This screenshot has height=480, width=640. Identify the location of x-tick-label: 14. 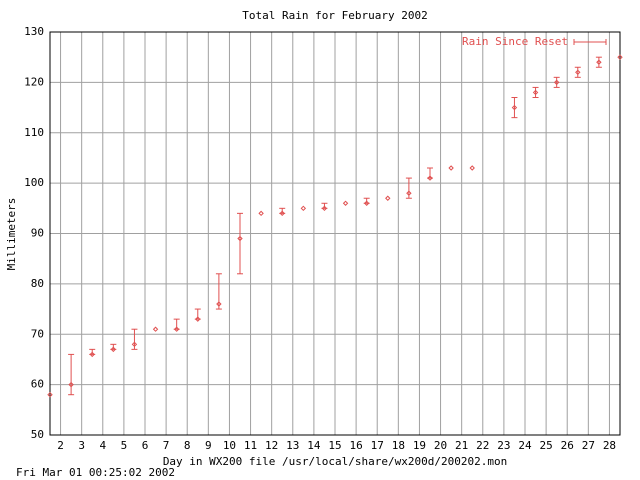
(314, 445).